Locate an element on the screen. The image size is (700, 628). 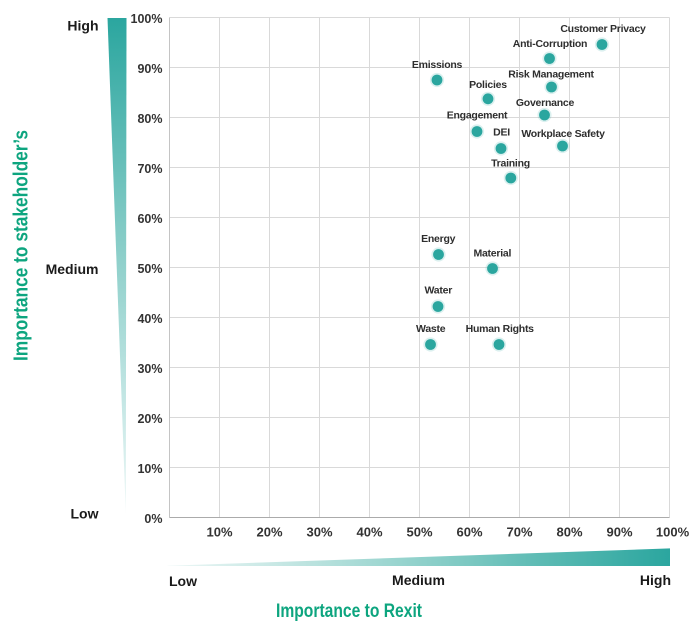
svg-text: Policies is located at coordinates (488, 85).